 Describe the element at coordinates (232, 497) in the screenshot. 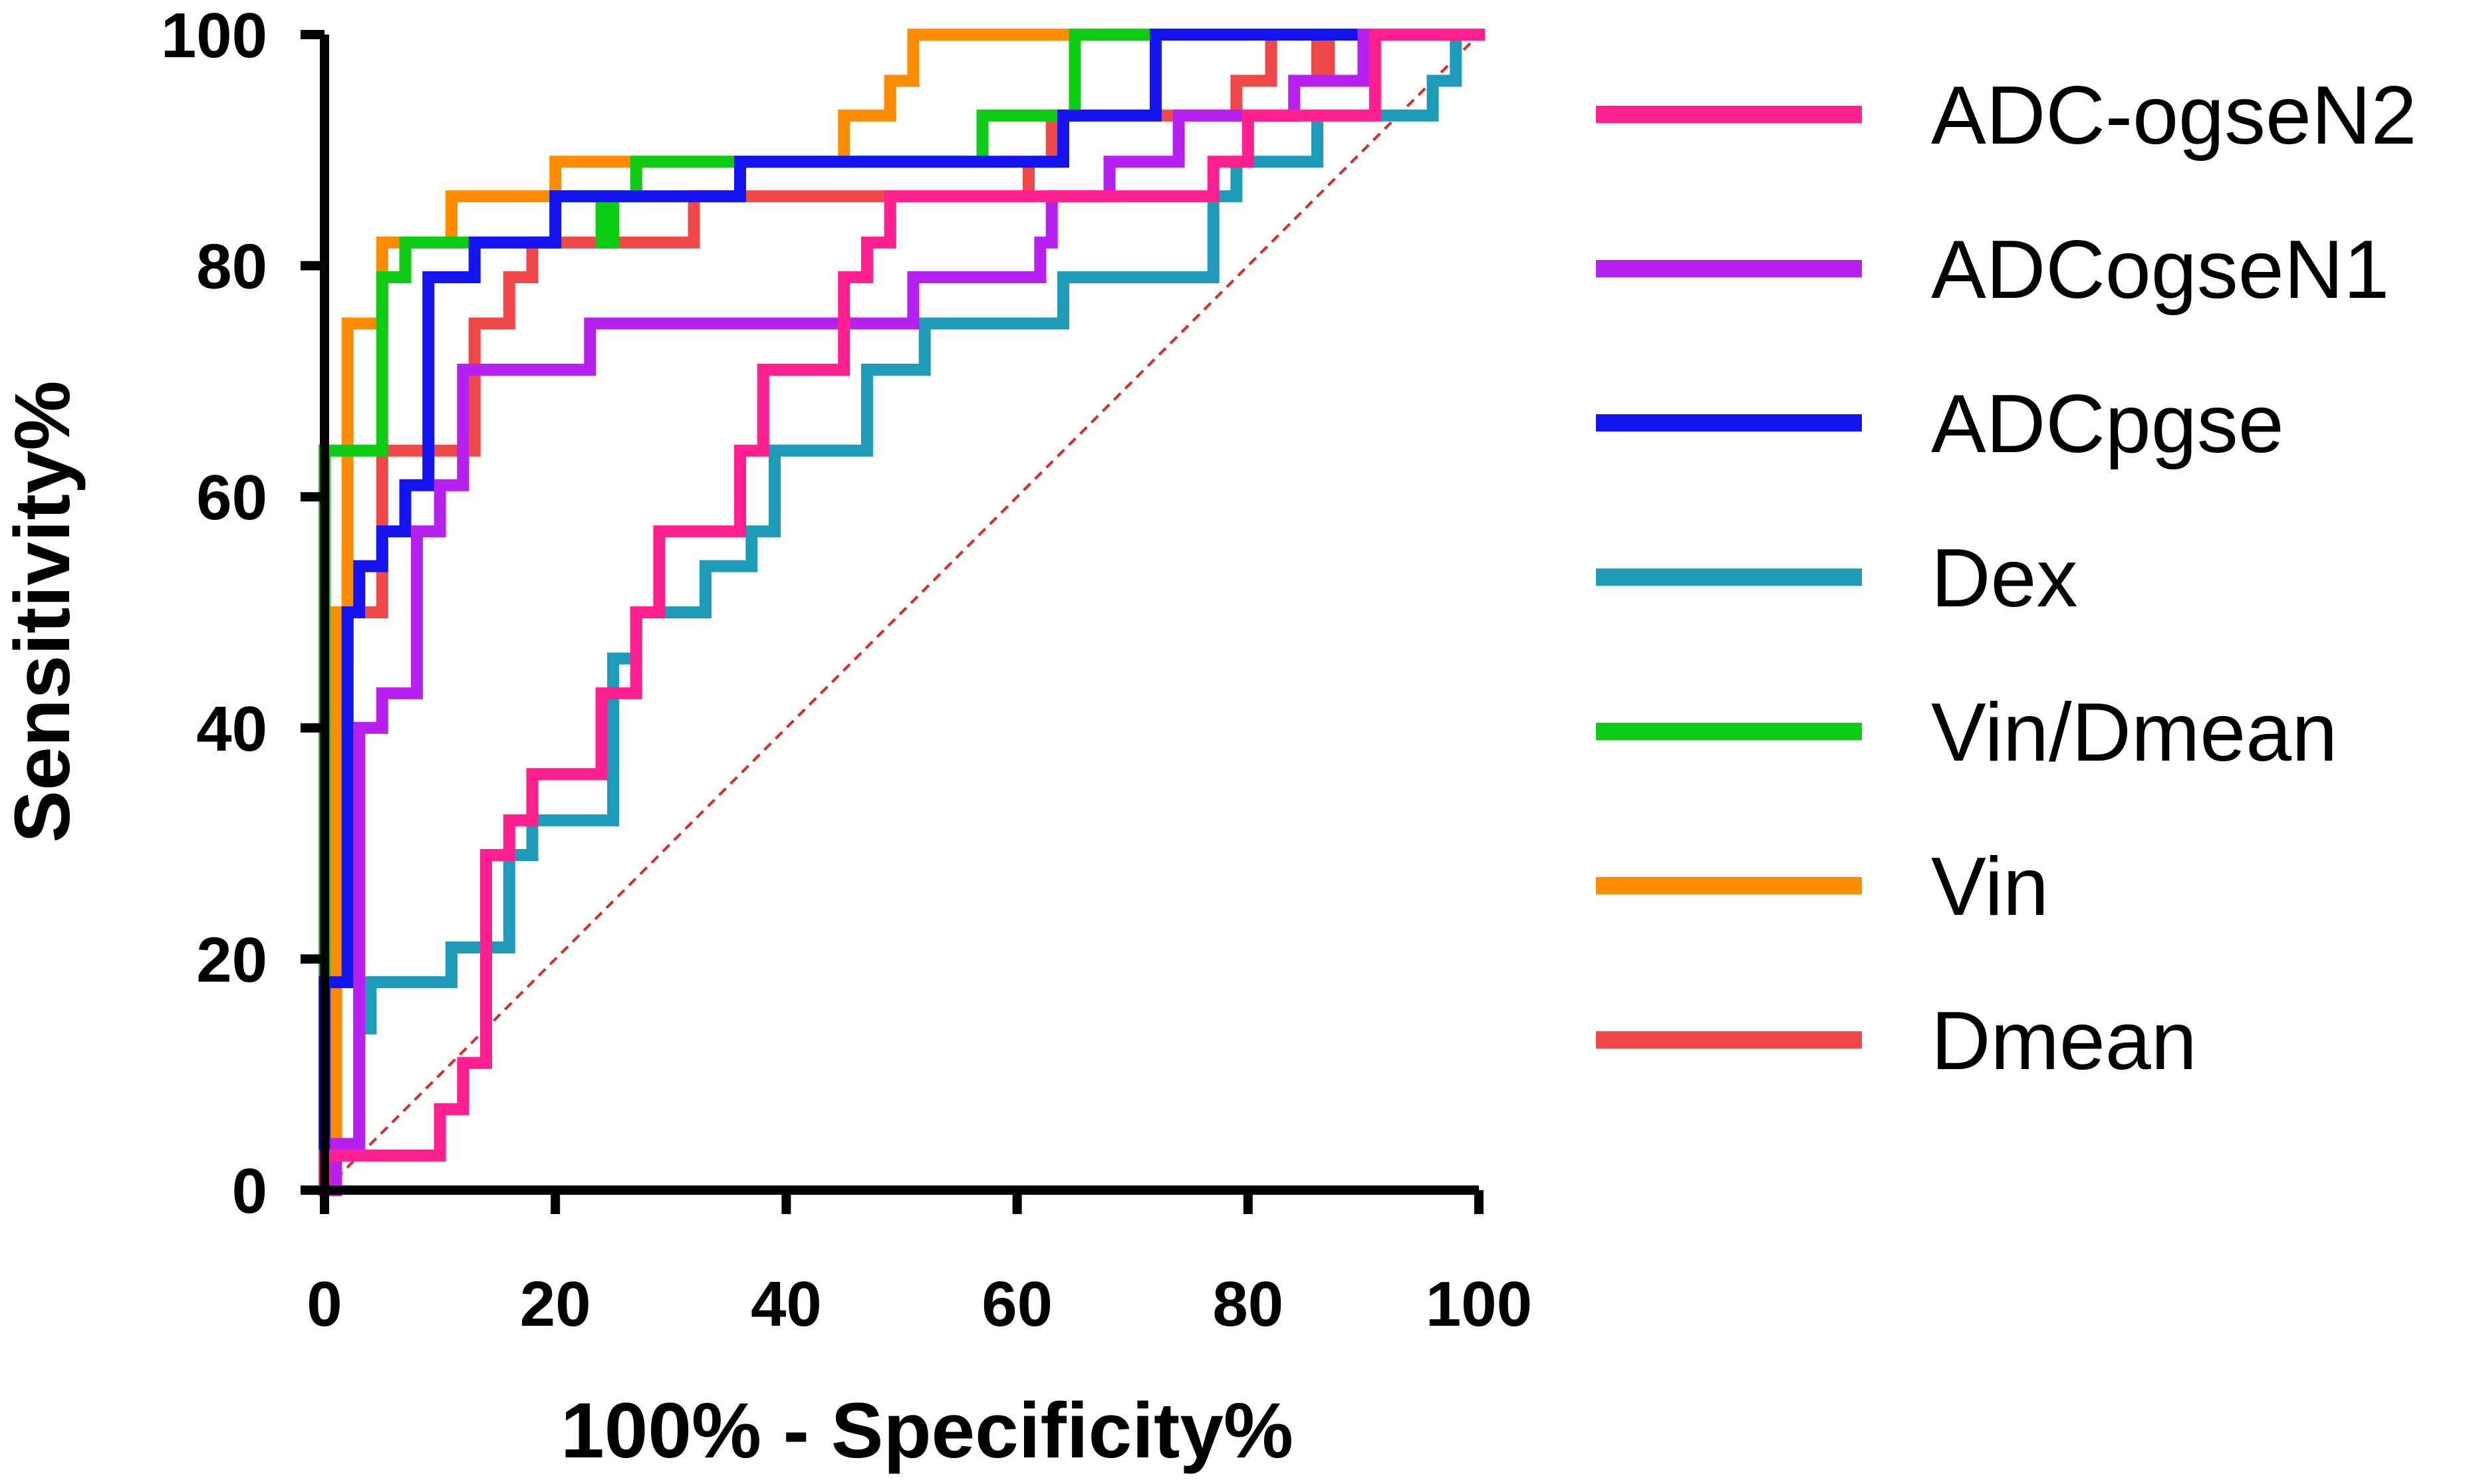

I see `y-tick-label: 60` at that location.